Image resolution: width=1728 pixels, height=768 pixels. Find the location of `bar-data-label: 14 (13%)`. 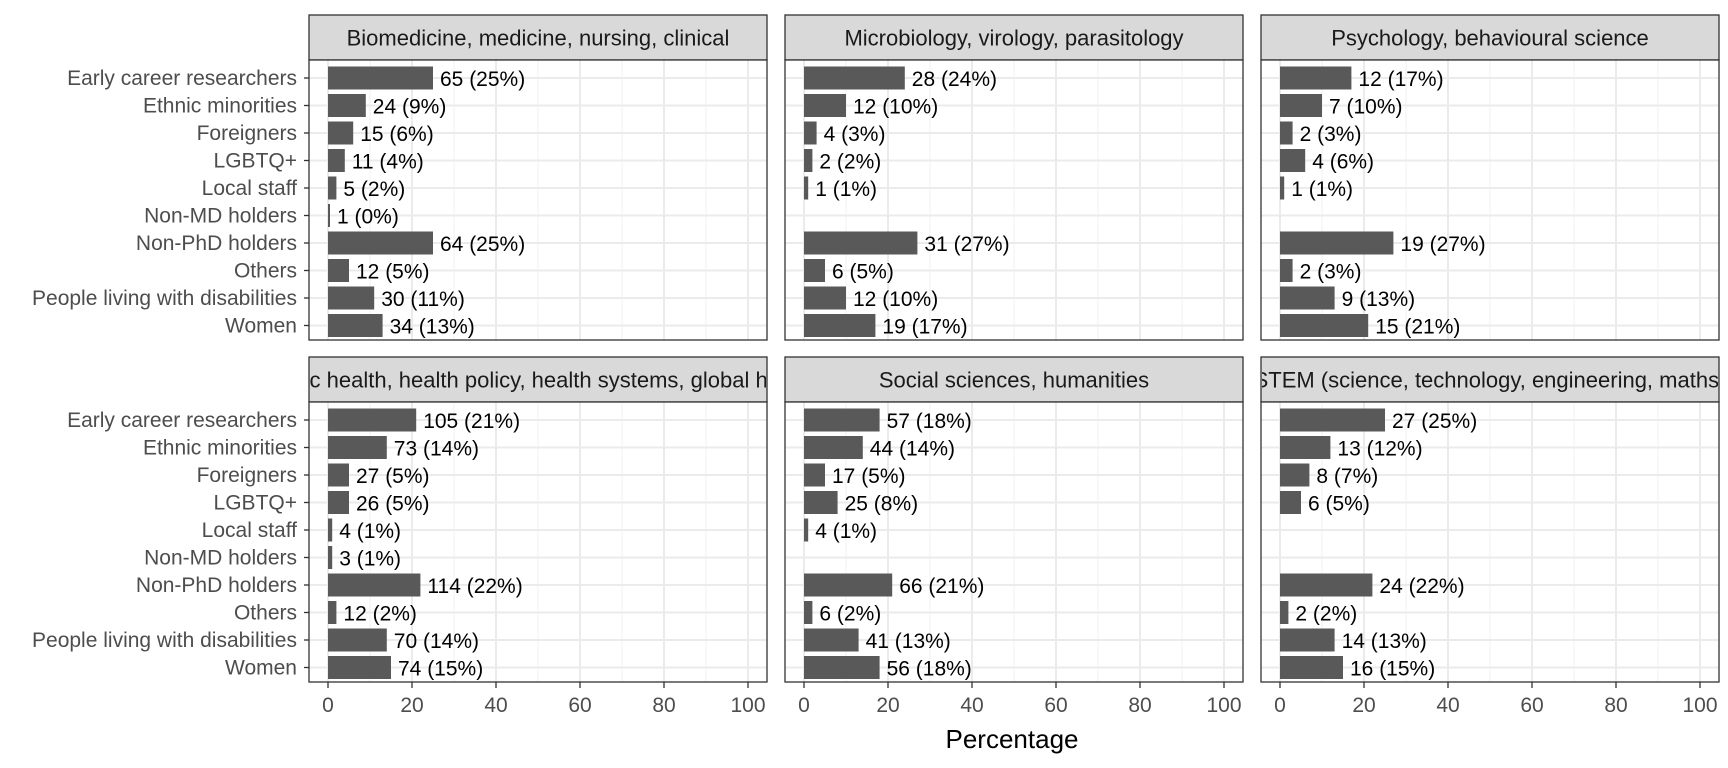

bar-data-label: 14 (13%) is located at coordinates (1384, 641).